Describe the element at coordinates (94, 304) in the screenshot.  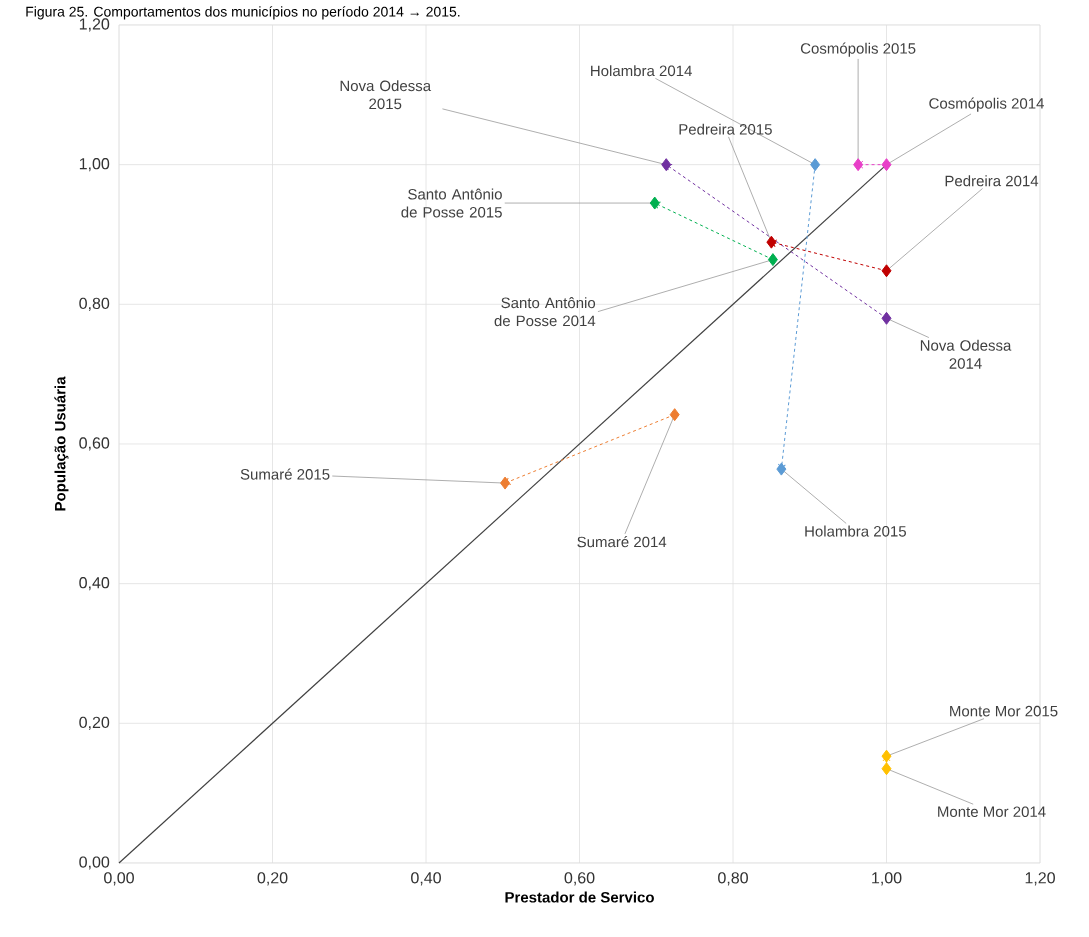
I see `y-tick-label: 0,80` at that location.